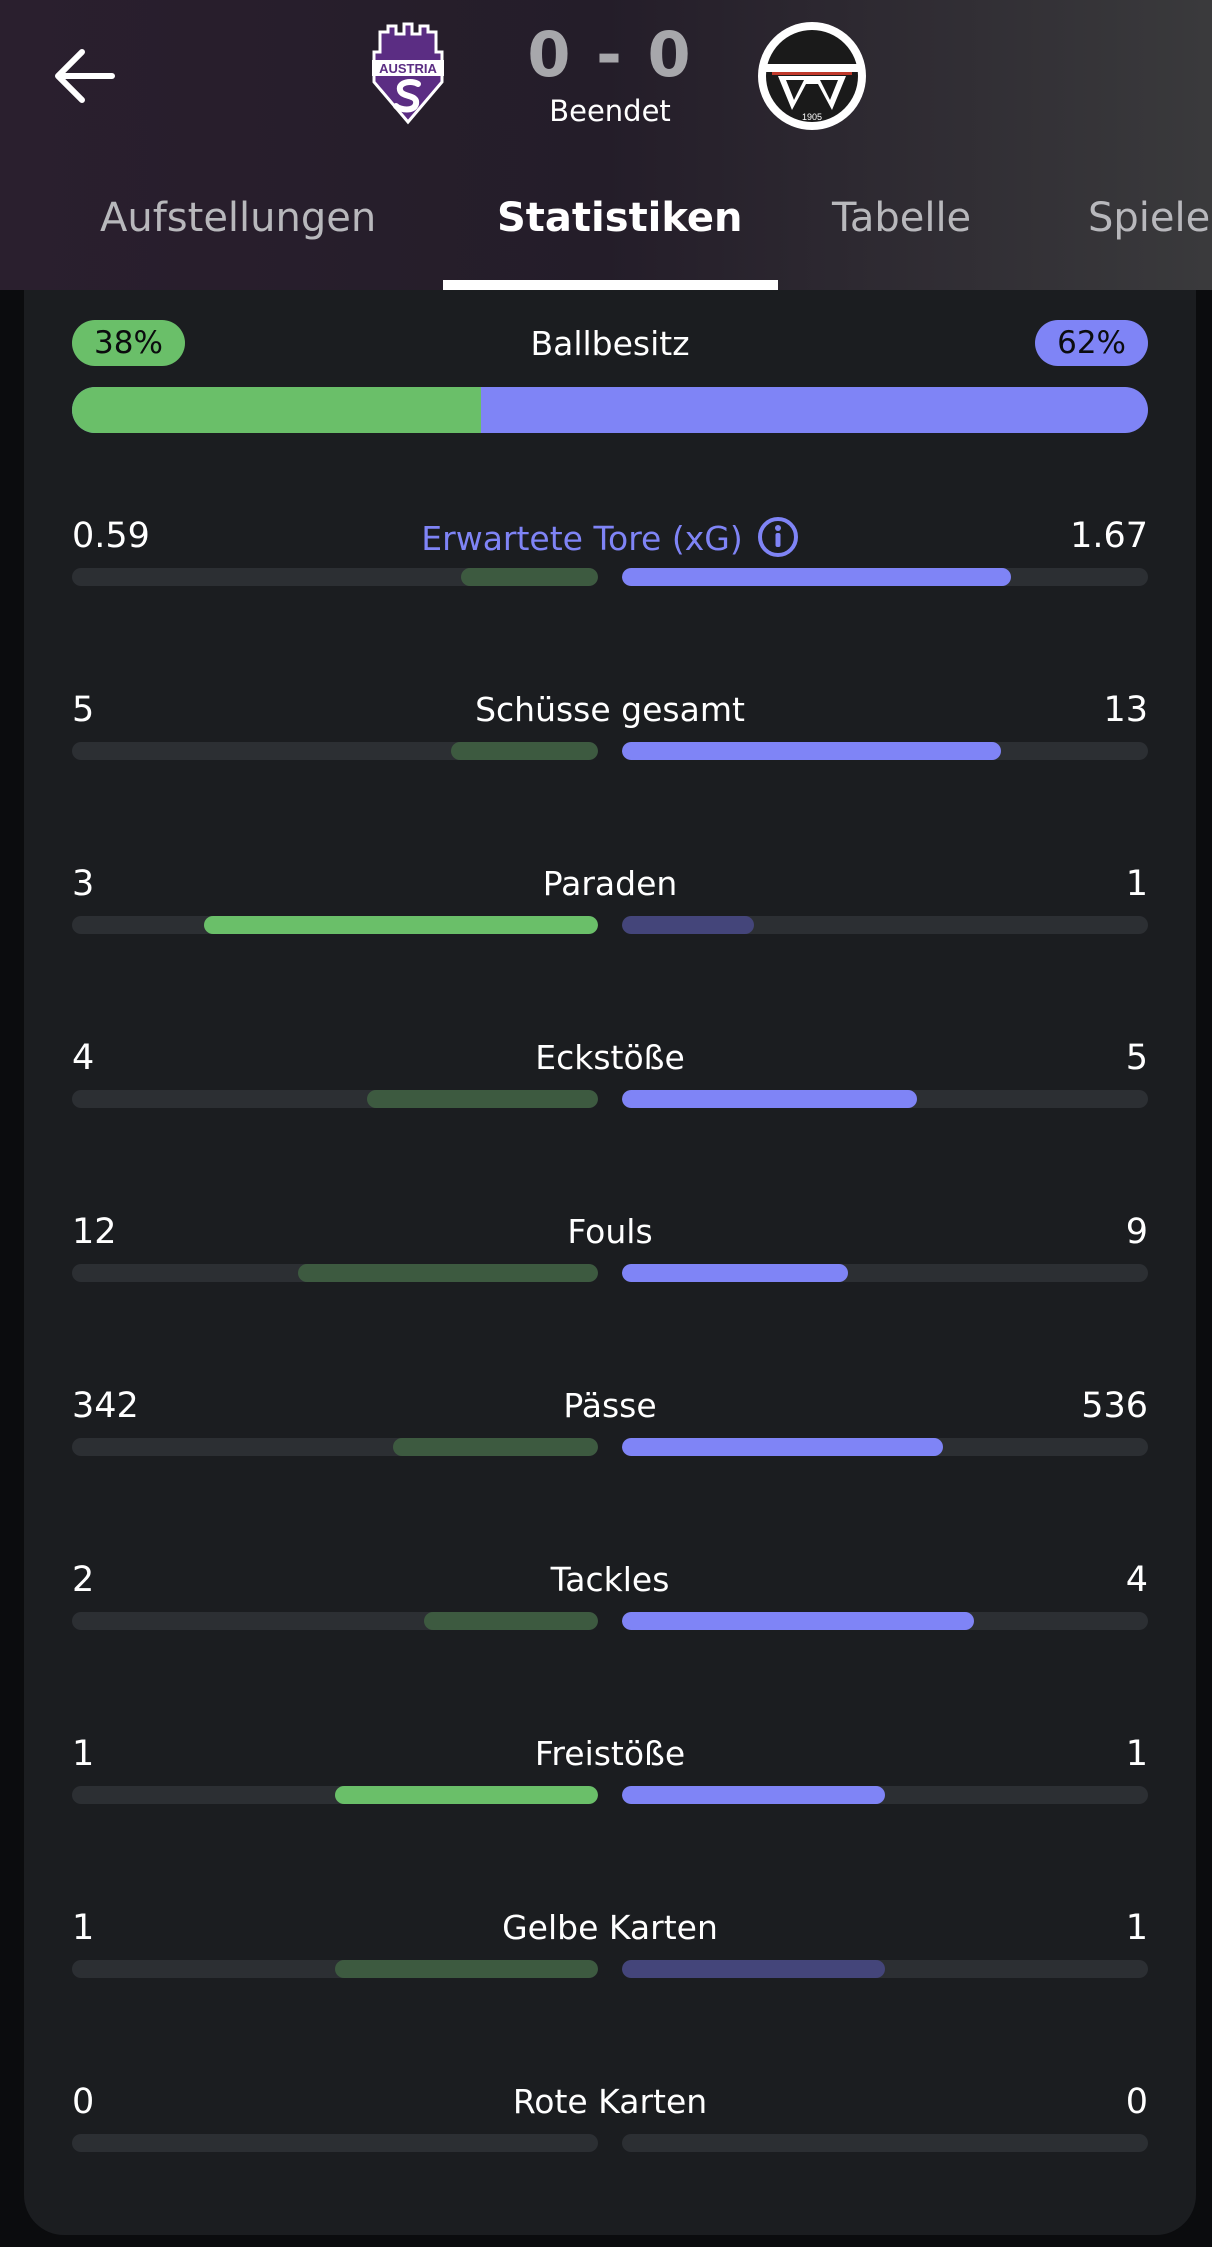  What do you see at coordinates (582, 538) in the screenshot?
I see `stat-label-text: Erwartete Tore (xG)` at bounding box center [582, 538].